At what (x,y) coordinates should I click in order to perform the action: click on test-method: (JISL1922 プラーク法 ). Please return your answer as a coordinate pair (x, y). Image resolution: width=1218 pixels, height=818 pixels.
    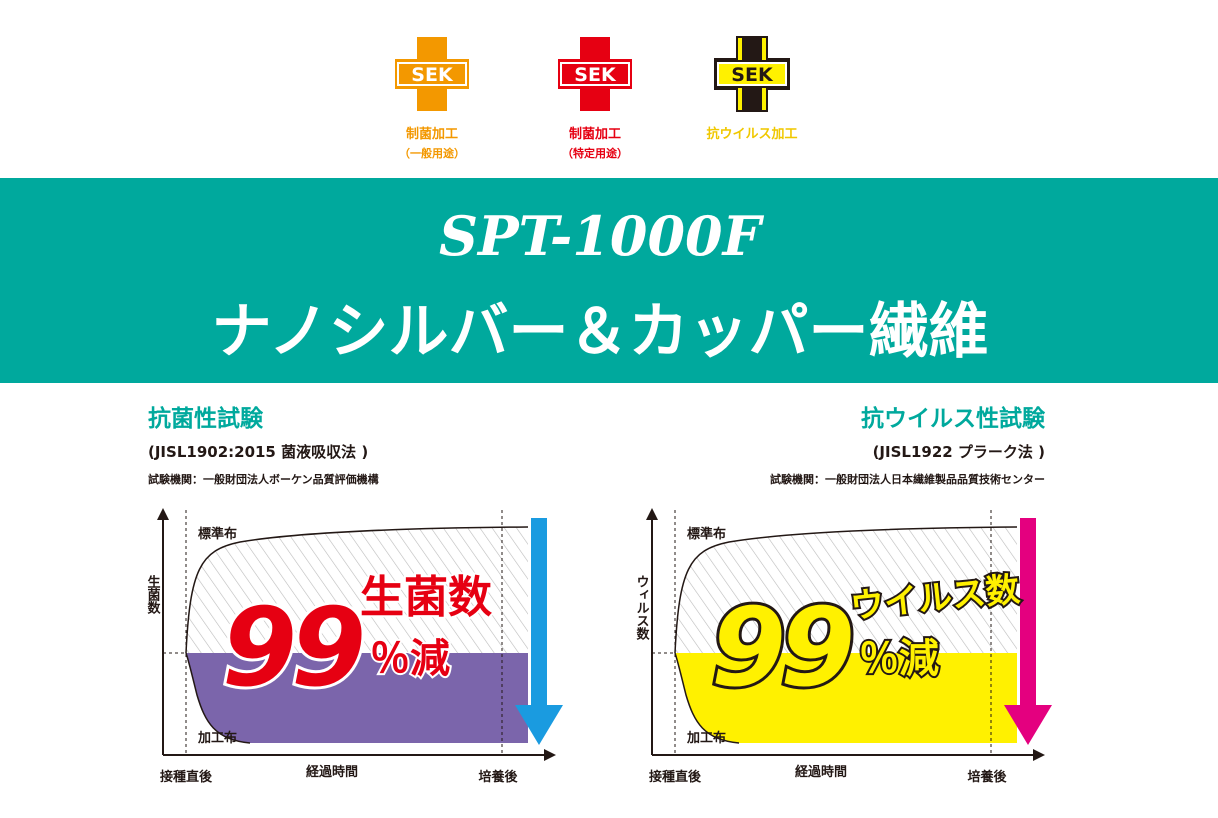
    Looking at the image, I should click on (959, 452).